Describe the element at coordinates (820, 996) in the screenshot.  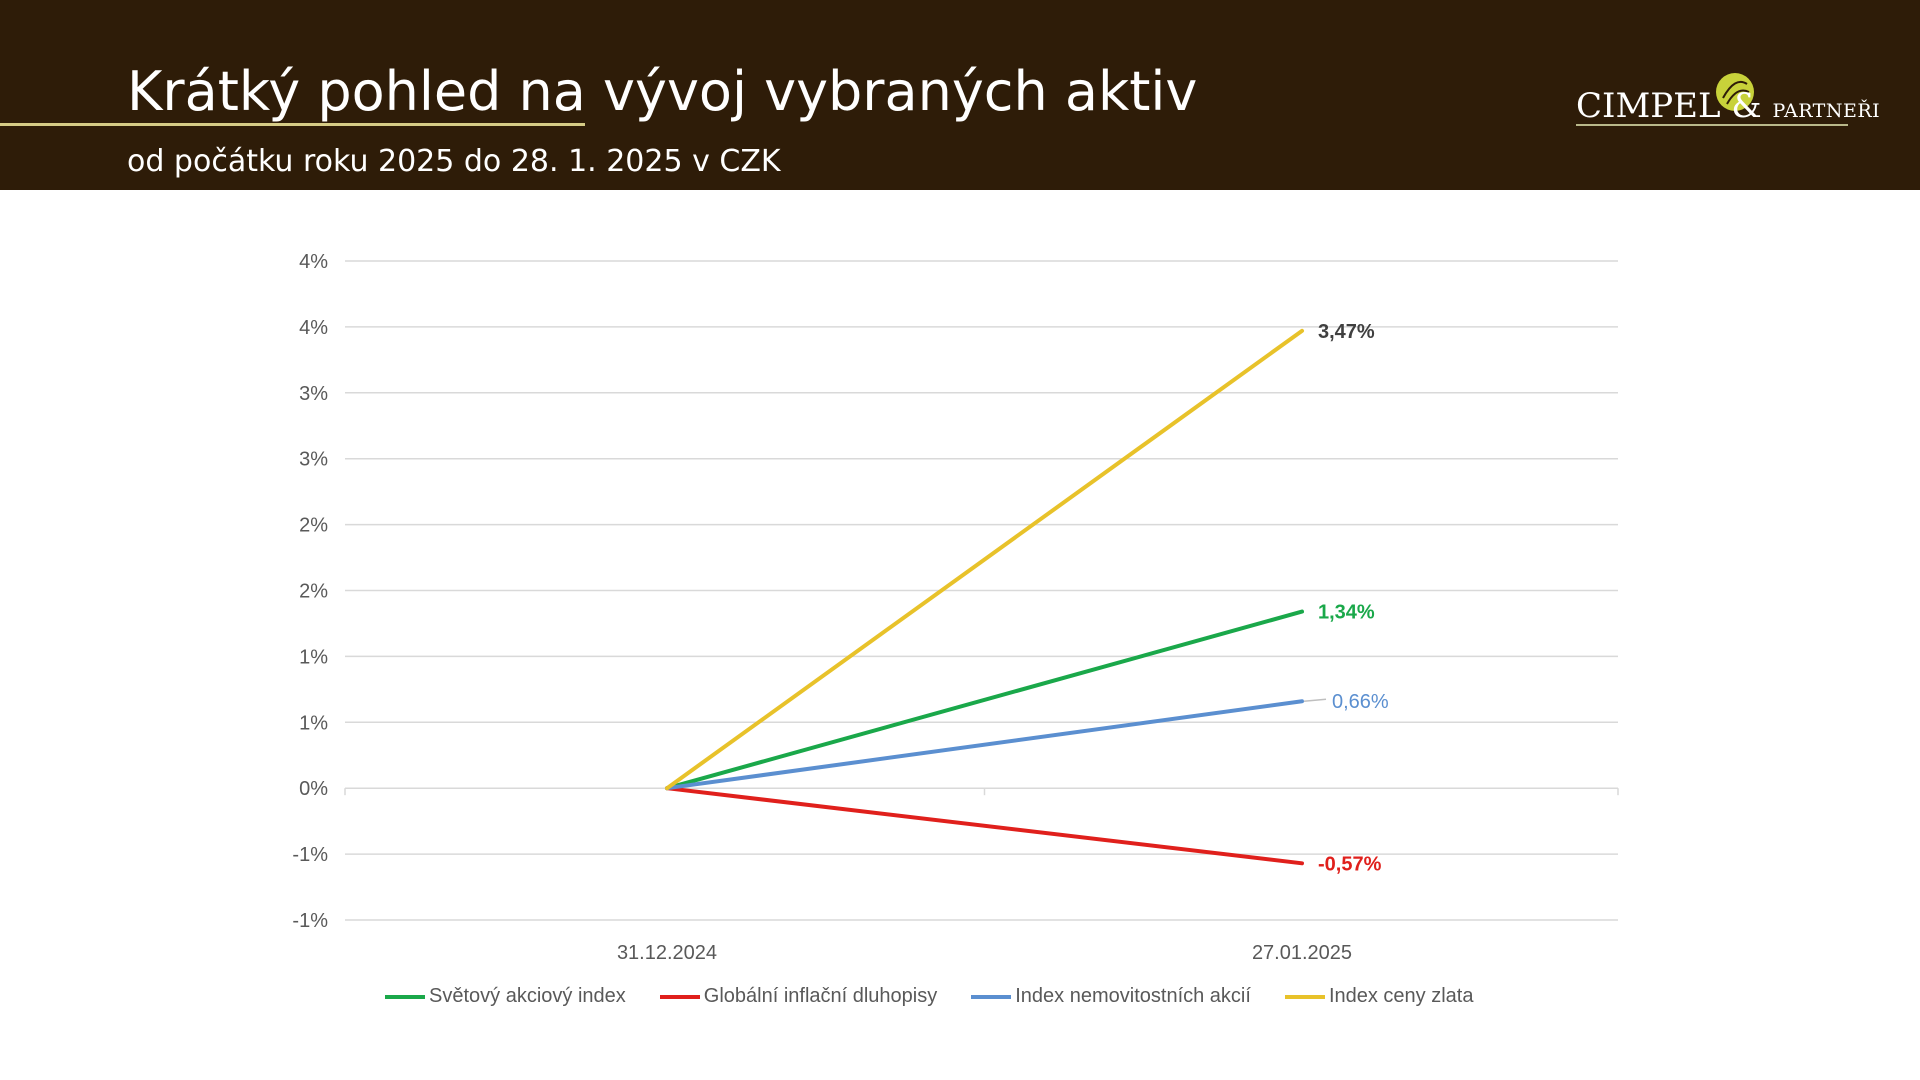
I see `legend-label: Globální inflační dluhopisy` at that location.